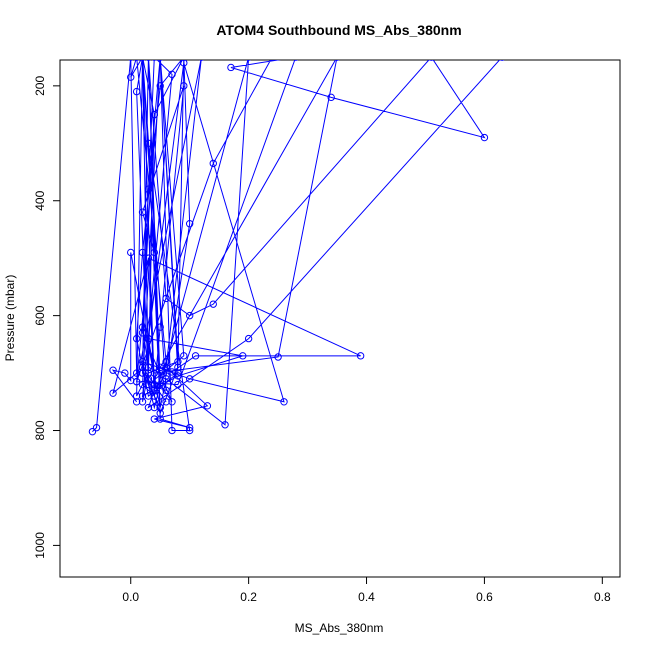 This screenshot has height=650, width=650. What do you see at coordinates (339, 628) in the screenshot?
I see `x-axis-label: MS_Abs_380nm` at bounding box center [339, 628].